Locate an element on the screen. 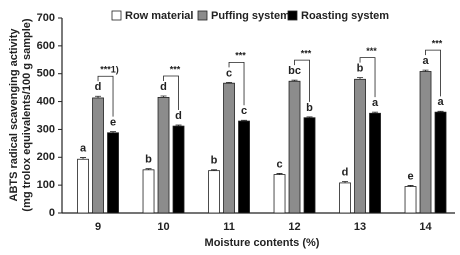 This screenshot has width=460, height=255. x-tick-label: 10 is located at coordinates (163, 227).